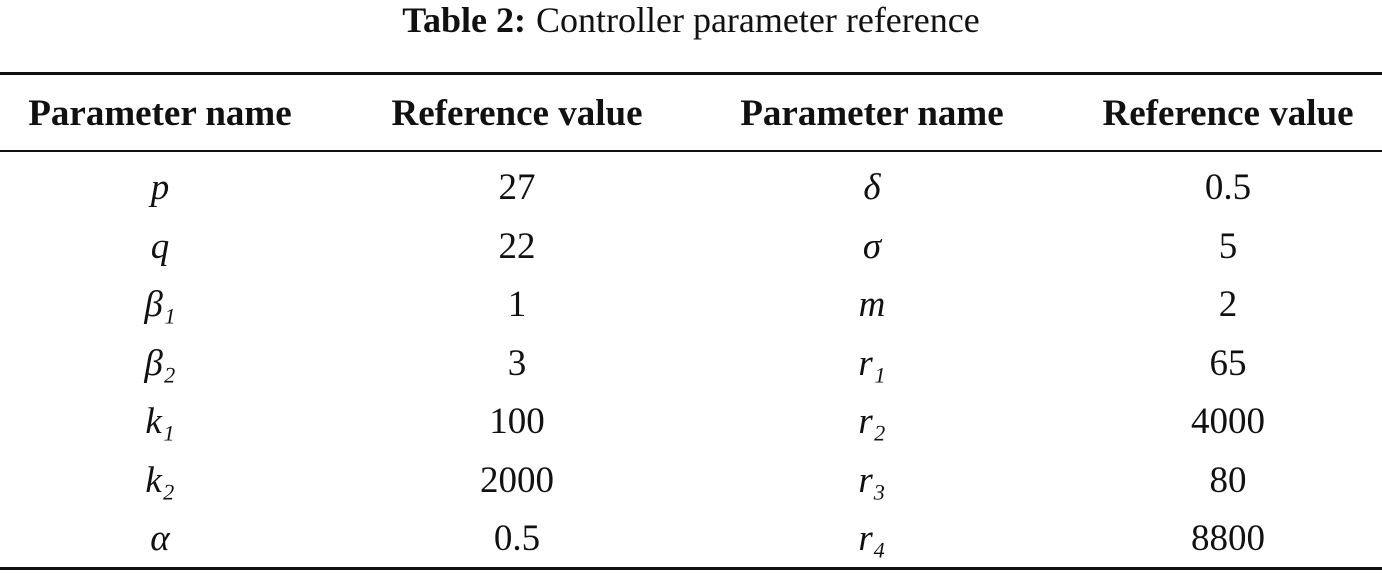 The width and height of the screenshot is (1382, 573). Describe the element at coordinates (872, 246) in the screenshot. I see `parameter-name: σ` at that location.